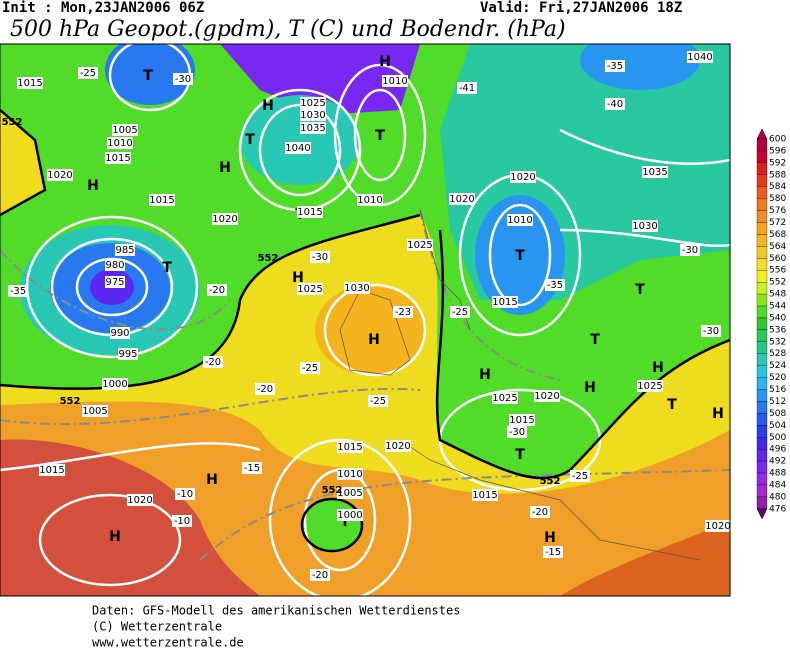  What do you see at coordinates (300, 140) in the screenshot?
I see `cyan-low` at bounding box center [300, 140].